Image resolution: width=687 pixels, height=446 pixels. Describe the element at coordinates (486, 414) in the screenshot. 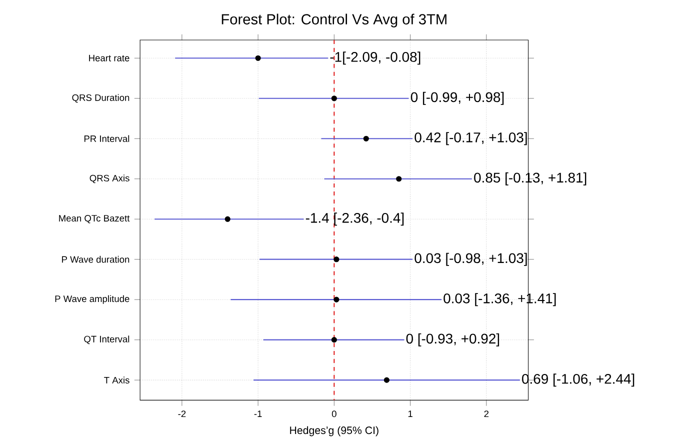

I see `x-tick-label: 2` at that location.